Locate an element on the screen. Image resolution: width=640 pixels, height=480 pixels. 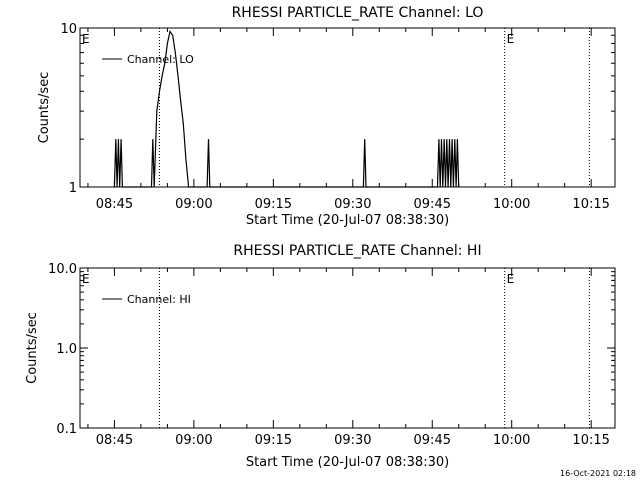
y-tick-label: 1 is located at coordinates (73, 188).